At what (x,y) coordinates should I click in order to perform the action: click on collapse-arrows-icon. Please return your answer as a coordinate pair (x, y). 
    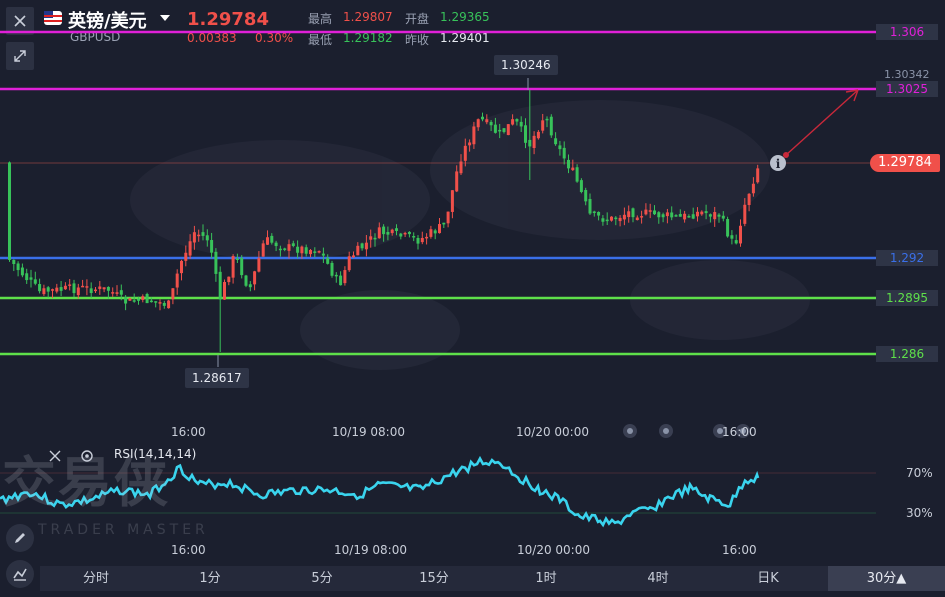
    Looking at the image, I should click on (20, 56).